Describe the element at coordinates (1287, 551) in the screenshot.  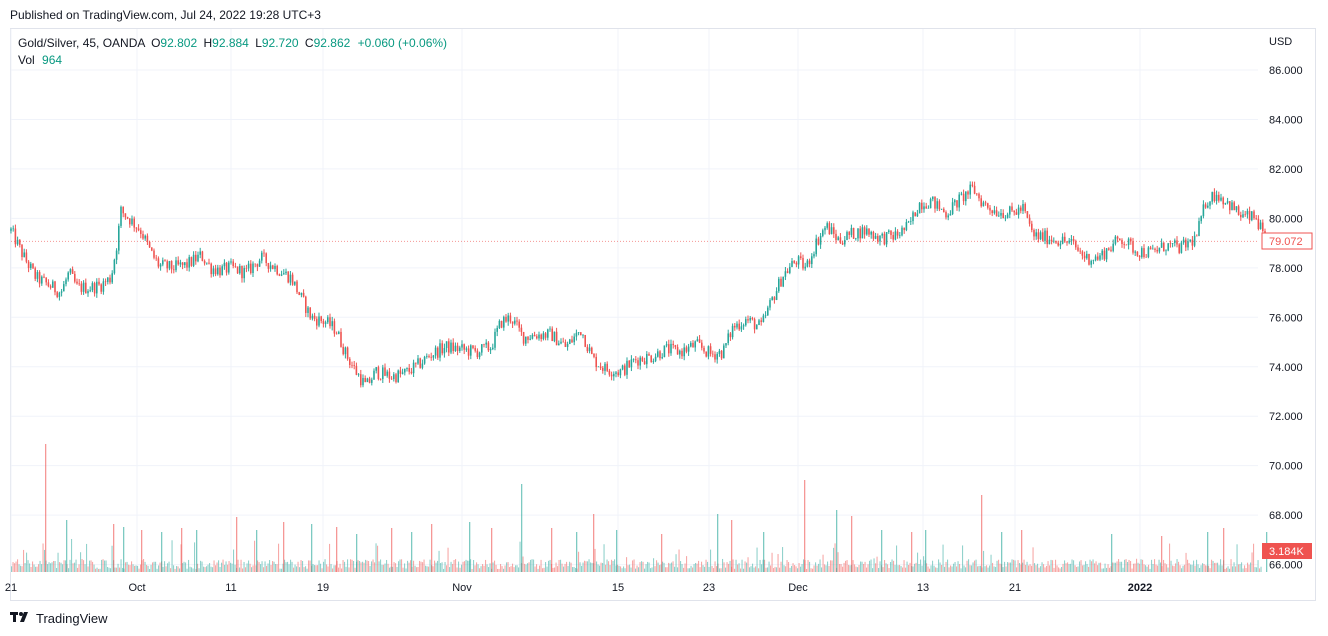
I see `volume-tag: 3.184K` at that location.